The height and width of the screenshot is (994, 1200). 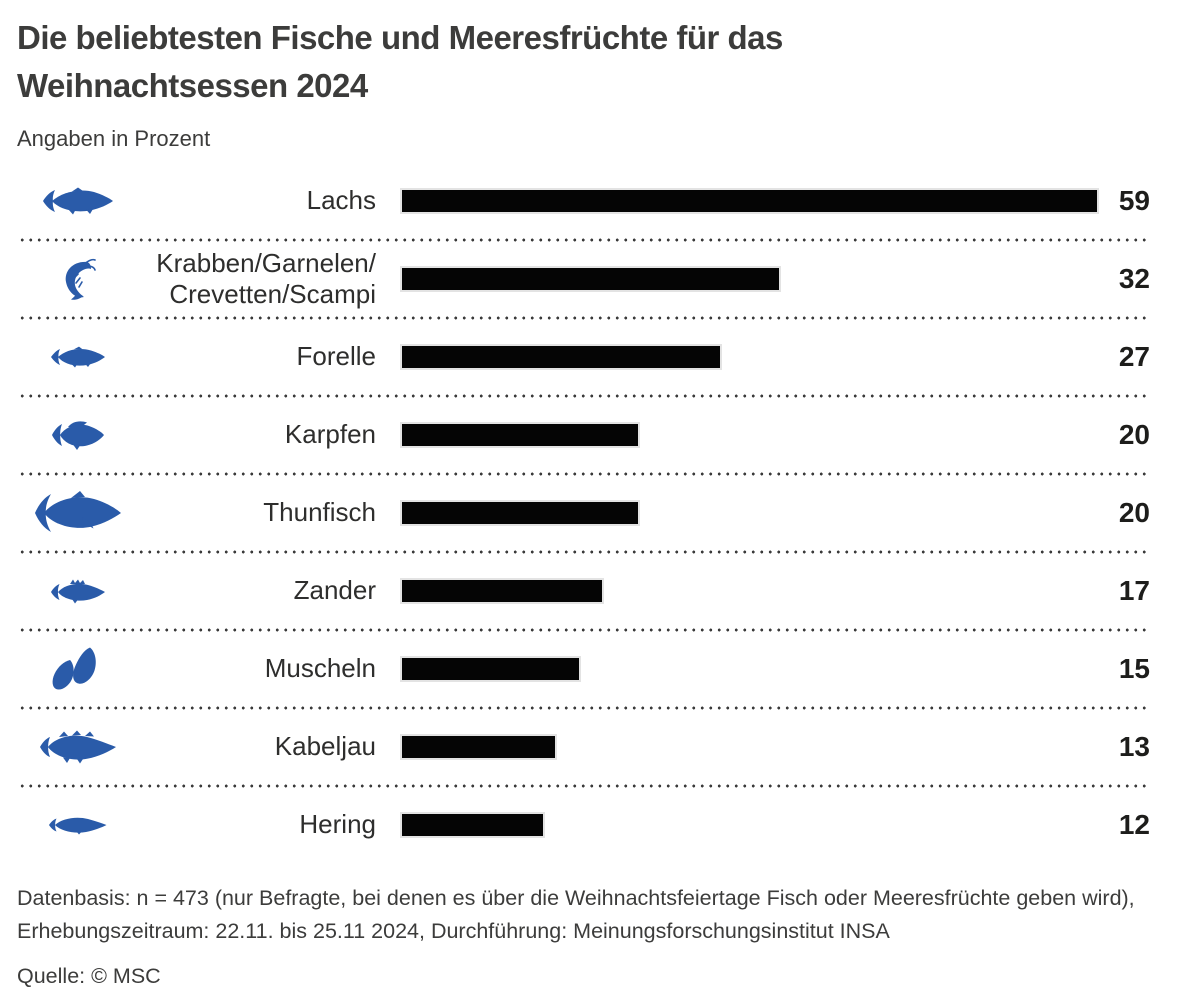 What do you see at coordinates (473, 824) in the screenshot?
I see `bar-hering` at bounding box center [473, 824].